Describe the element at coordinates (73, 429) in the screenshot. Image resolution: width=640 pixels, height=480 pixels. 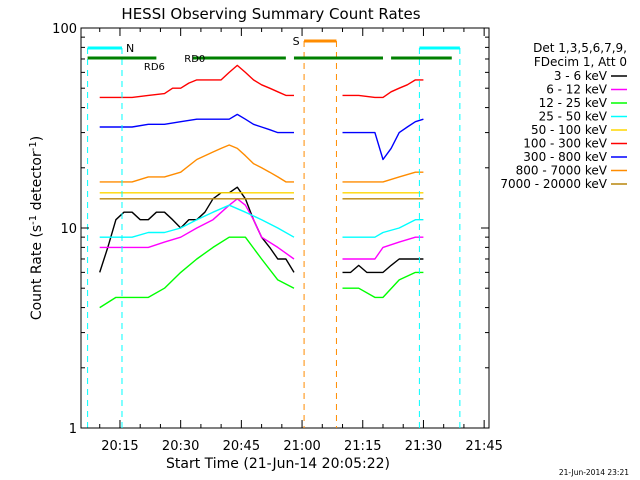
I see `y-tick-label: 1` at that location.